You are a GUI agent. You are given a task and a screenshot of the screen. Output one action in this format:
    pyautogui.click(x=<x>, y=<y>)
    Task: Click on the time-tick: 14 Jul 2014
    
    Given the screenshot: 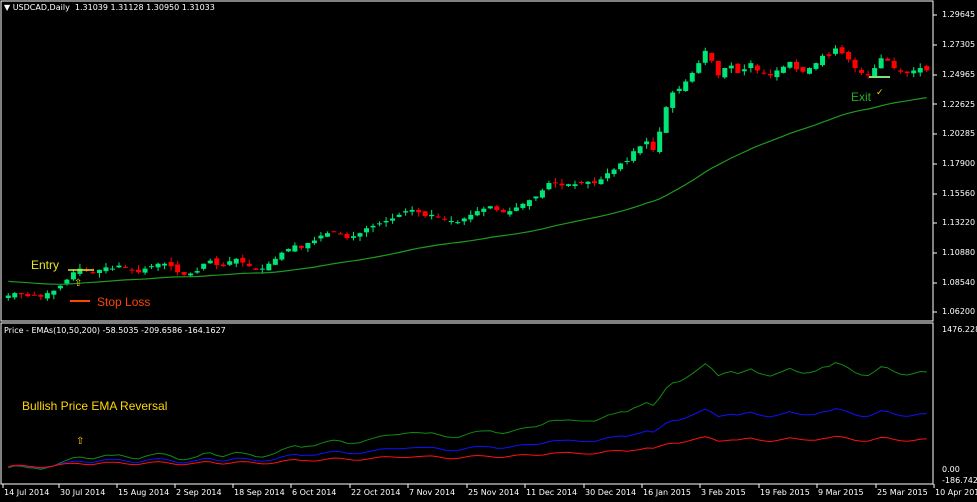 What is the action you would take?
    pyautogui.click(x=27, y=492)
    